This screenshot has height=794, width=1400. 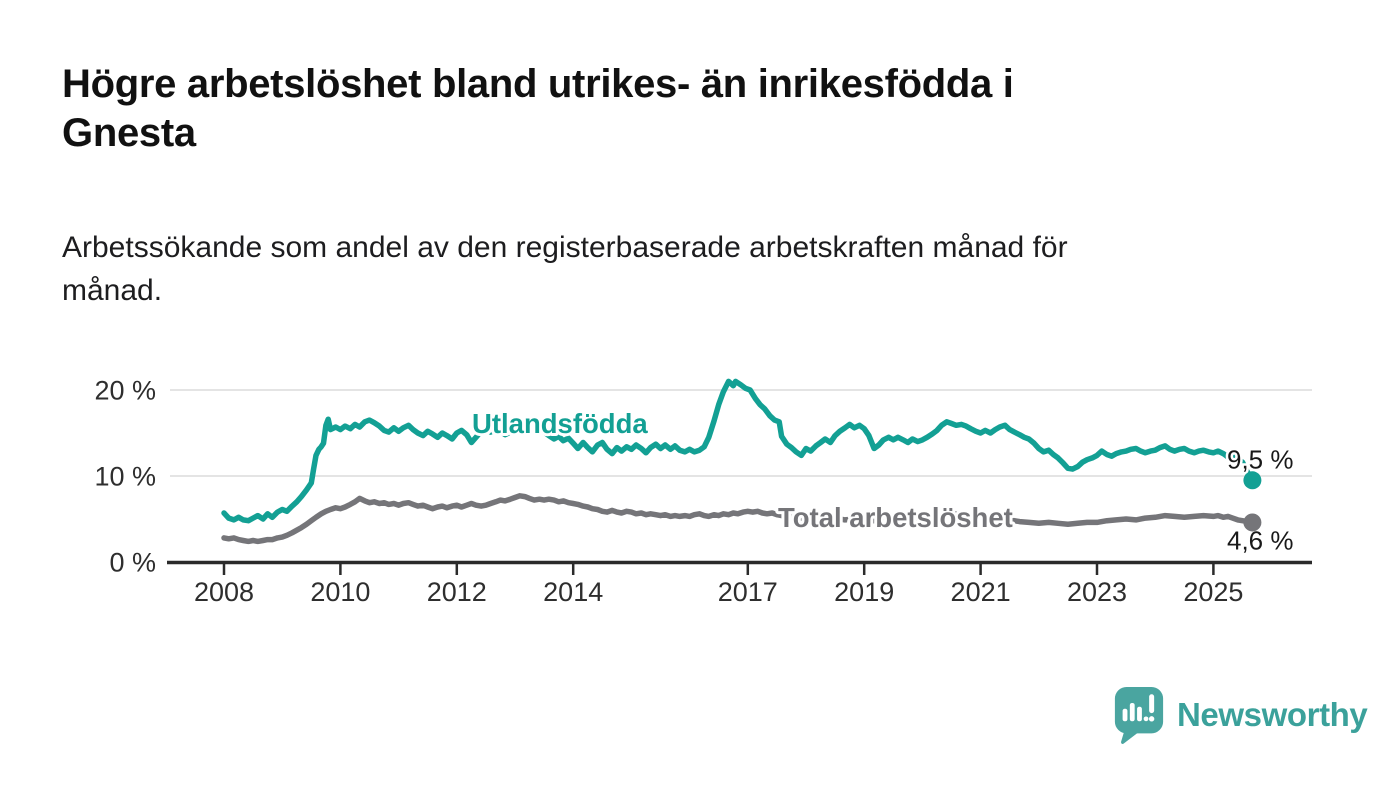 What do you see at coordinates (125, 477) in the screenshot?
I see `y-axis-tick-label: 10 %` at bounding box center [125, 477].